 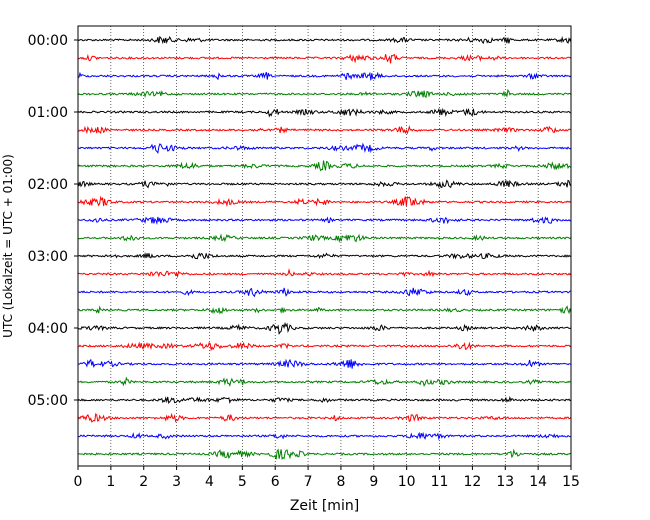 I want to click on y-tick-label-5: 05:00, so click(x=48, y=401).